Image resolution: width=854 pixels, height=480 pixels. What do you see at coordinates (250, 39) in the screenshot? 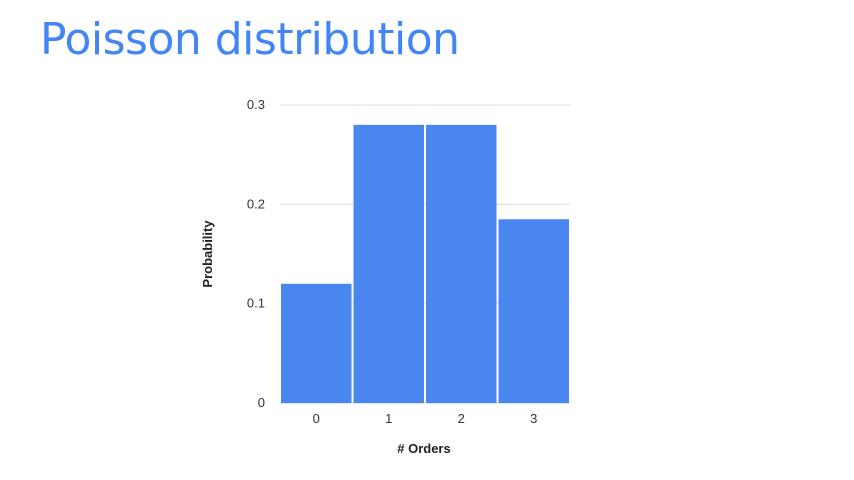
I see `slide-title: Poisson distribution` at bounding box center [250, 39].